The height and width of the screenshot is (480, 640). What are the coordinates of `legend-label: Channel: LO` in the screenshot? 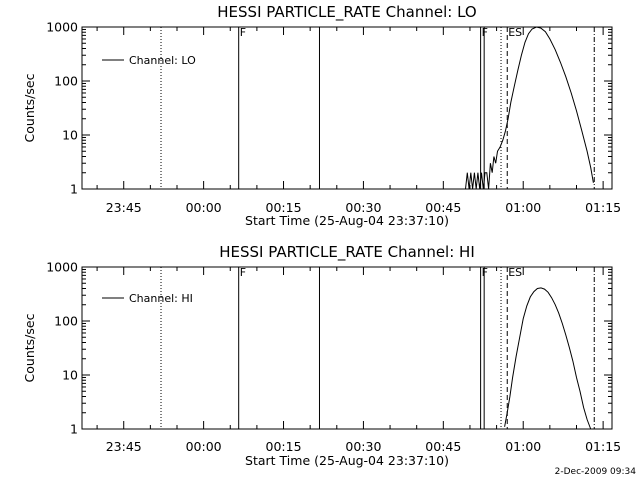 It's located at (162, 60).